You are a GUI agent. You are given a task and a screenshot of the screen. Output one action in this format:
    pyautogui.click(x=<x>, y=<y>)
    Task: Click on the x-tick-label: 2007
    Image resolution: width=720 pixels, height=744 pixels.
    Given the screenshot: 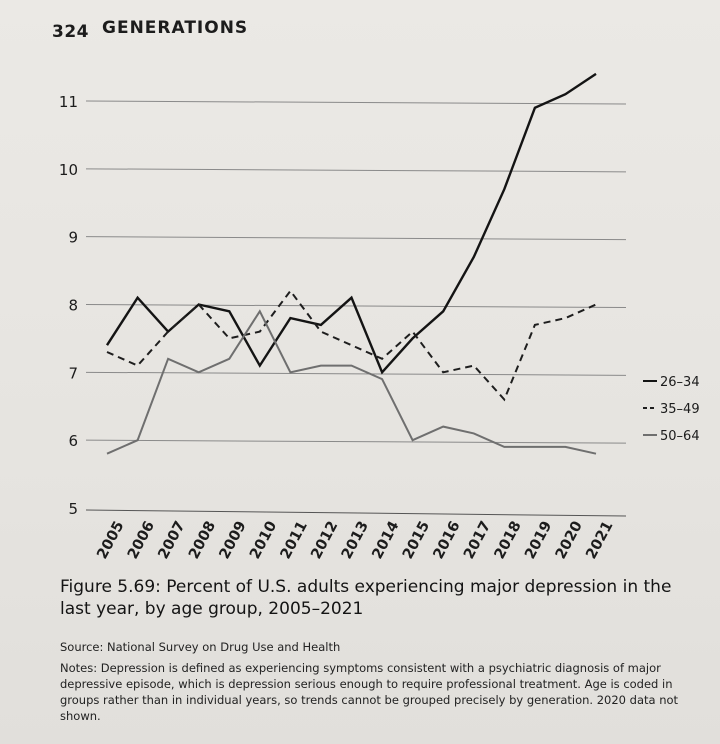 What is the action you would take?
    pyautogui.click(x=172, y=540)
    